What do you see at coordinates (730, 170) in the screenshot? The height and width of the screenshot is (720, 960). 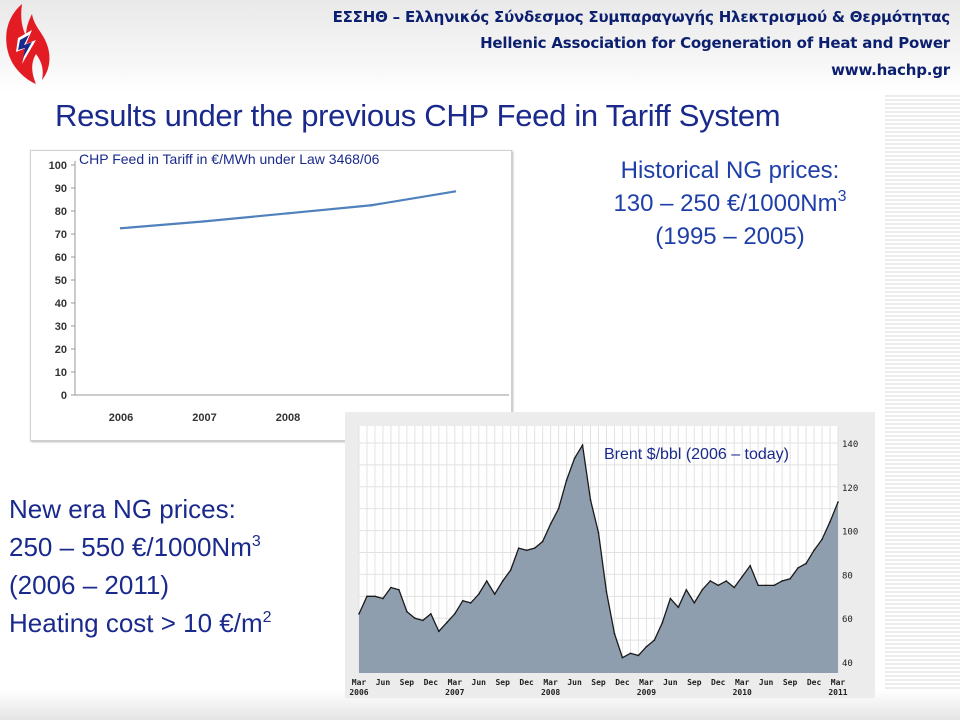 I see `historical-line-1: Historical NG prices:` at bounding box center [730, 170].